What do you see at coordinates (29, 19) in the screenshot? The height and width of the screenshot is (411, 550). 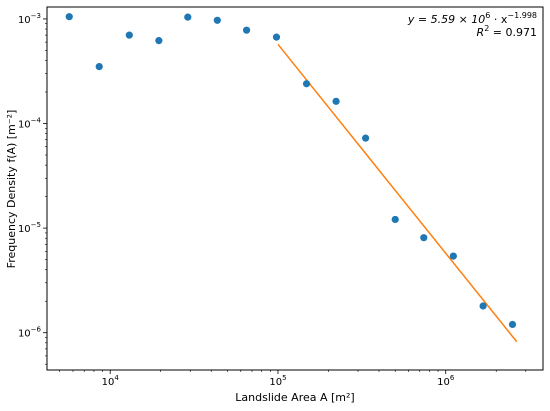 I see `y-tick-label: 10⁻³` at bounding box center [29, 19].